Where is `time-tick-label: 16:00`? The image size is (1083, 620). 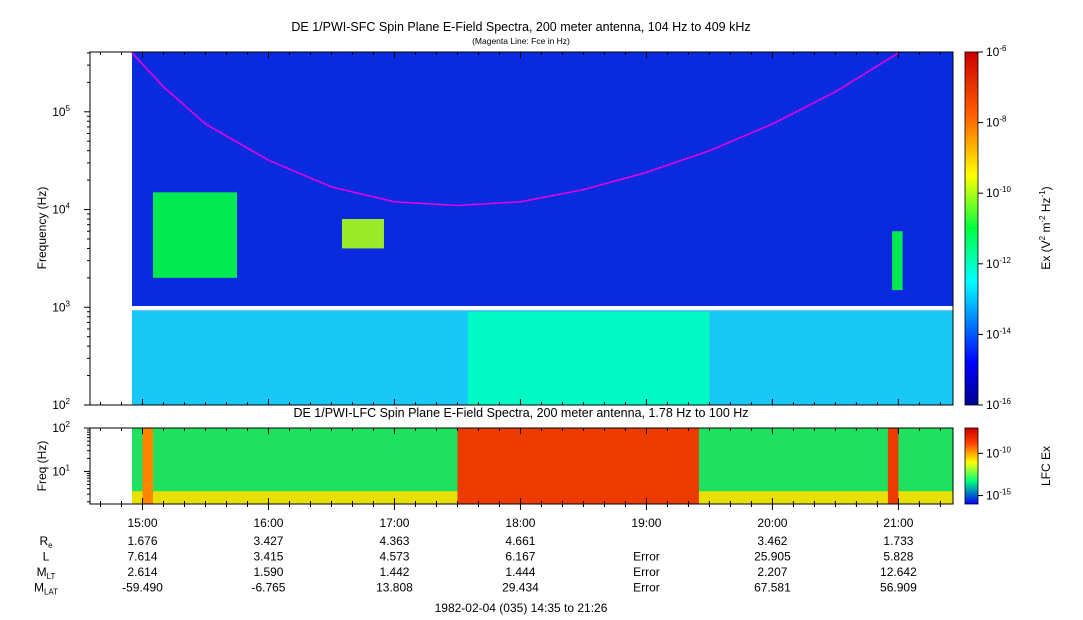 time-tick-label: 16:00 is located at coordinates (268, 523).